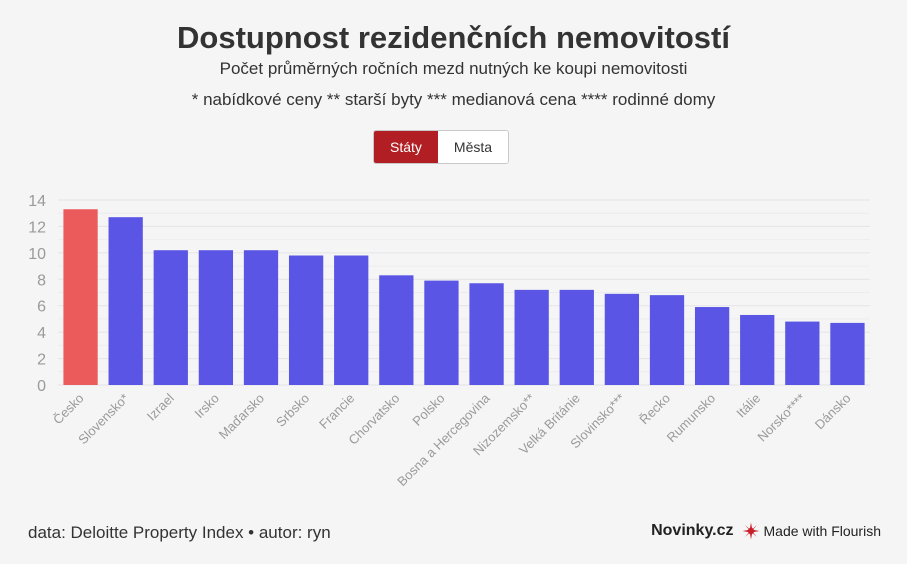 Image resolution: width=907 pixels, height=564 pixels. Describe the element at coordinates (750, 531) in the screenshot. I see `flourish-icon` at that location.